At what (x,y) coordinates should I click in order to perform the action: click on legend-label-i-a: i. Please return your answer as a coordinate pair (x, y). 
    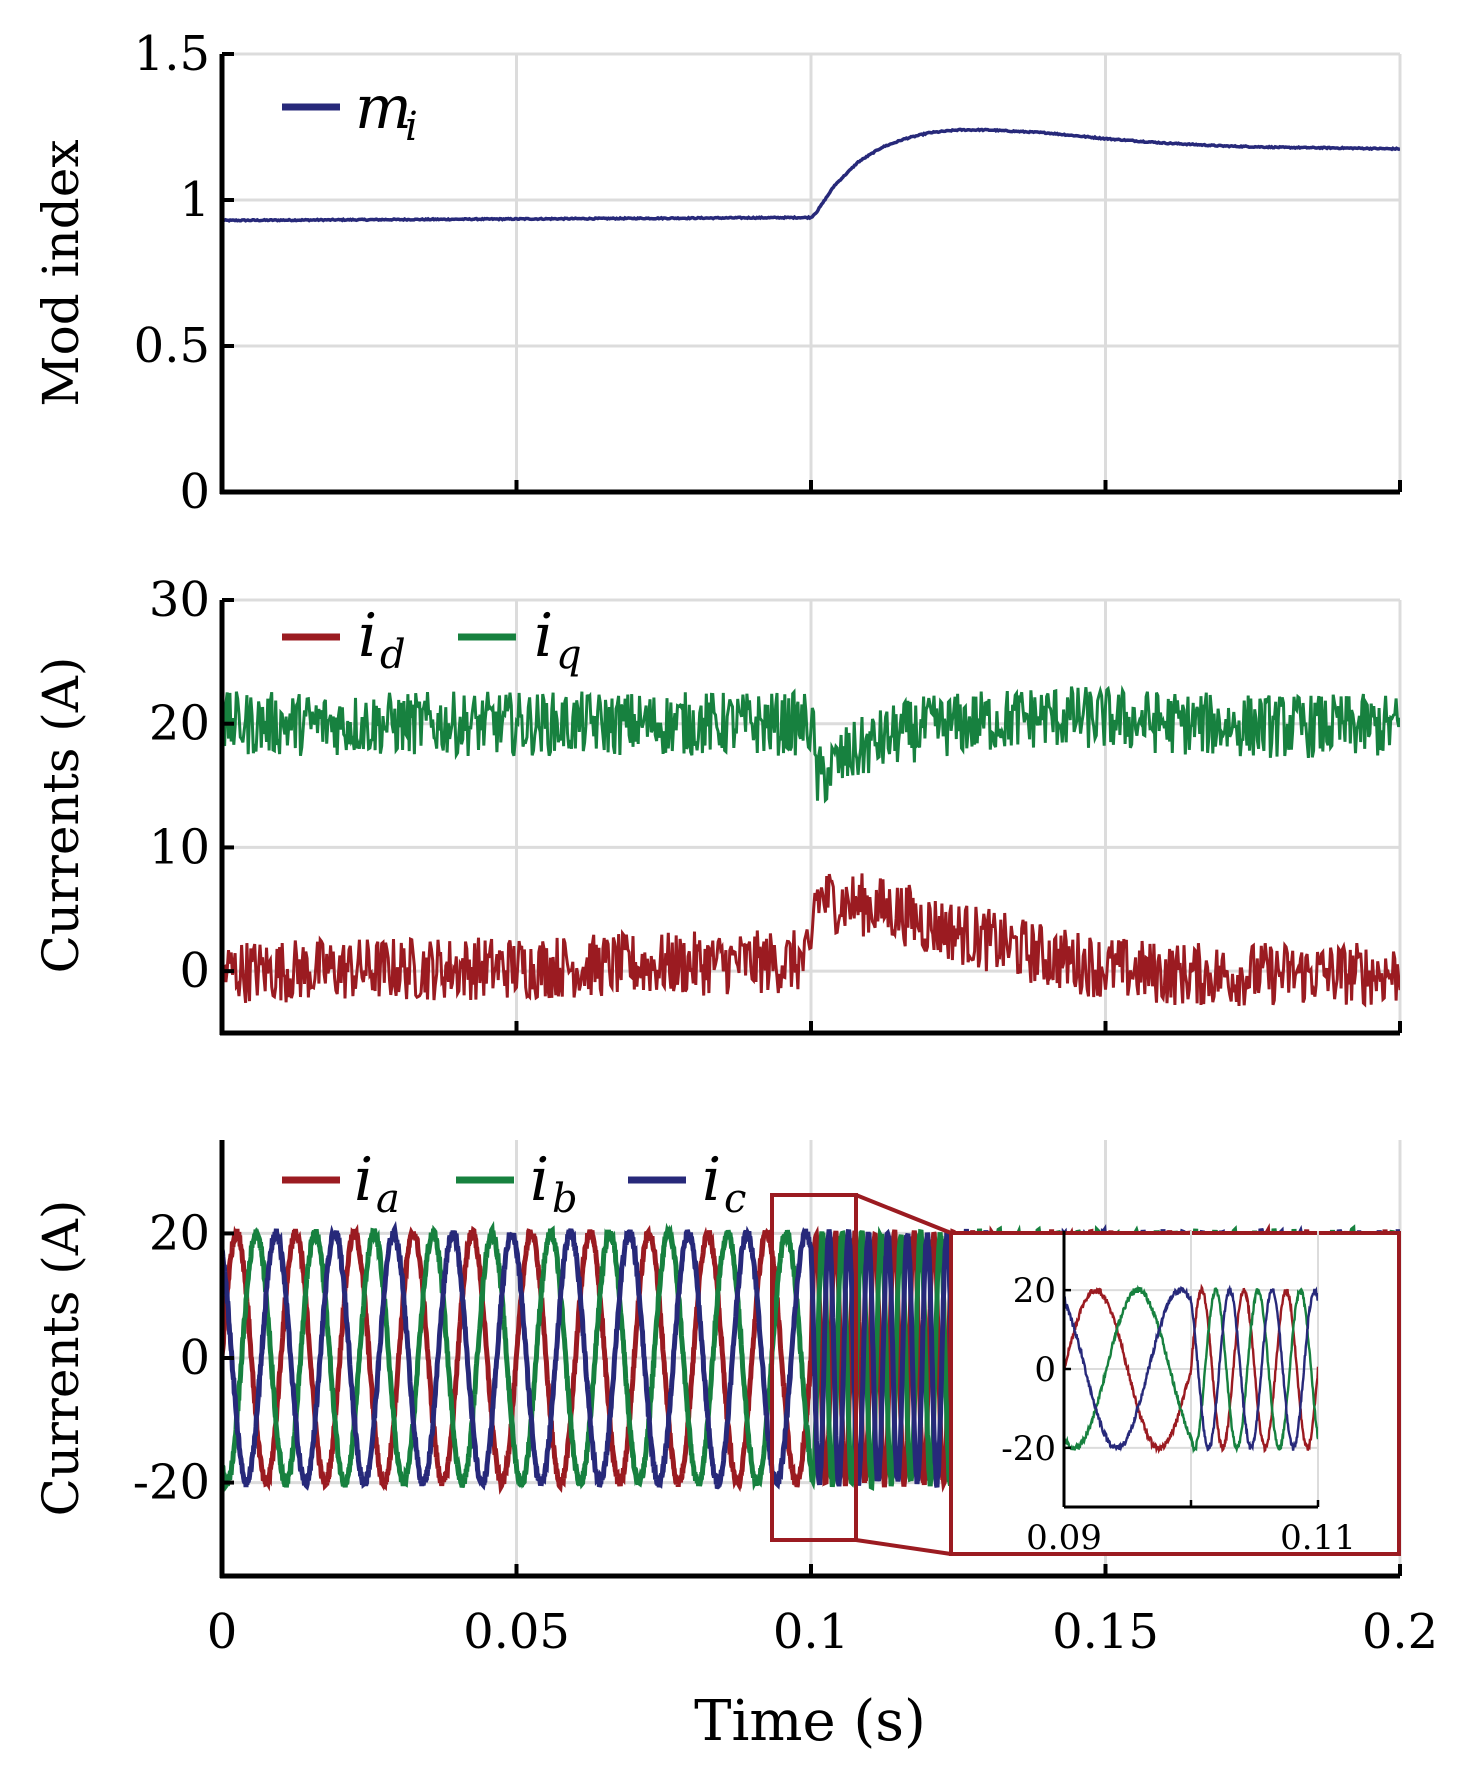
    Looking at the image, I should click on (363, 1180).